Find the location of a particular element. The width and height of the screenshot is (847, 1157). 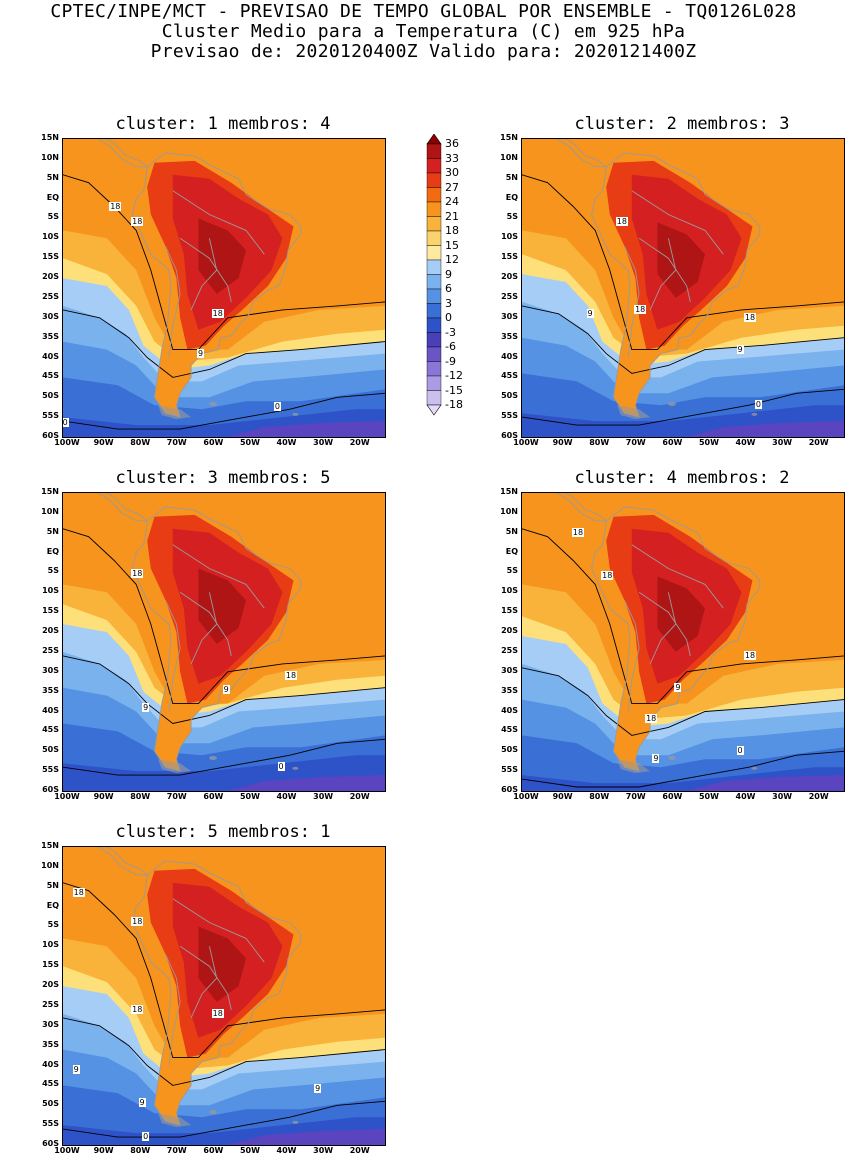

panel-4-temperature-field is located at coordinates (683, 642).